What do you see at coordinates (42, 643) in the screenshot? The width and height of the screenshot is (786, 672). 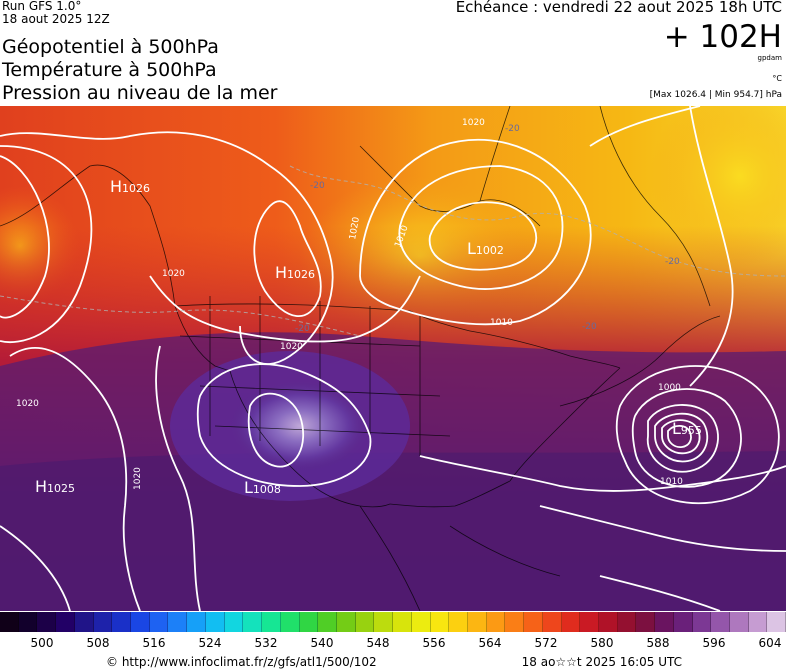 I see `color-scale-tick: 500` at bounding box center [42, 643].